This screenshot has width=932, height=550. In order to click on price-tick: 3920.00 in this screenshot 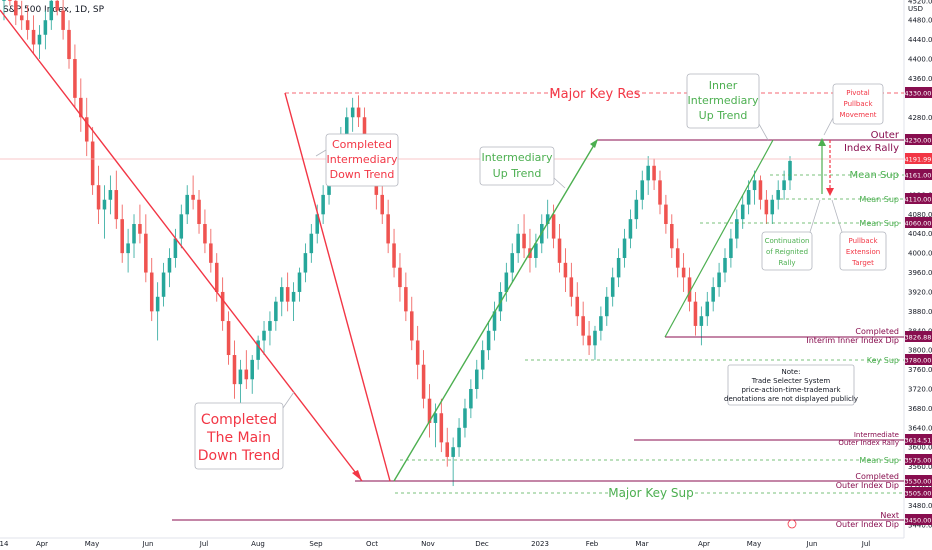, I will do `click(920, 292)`.